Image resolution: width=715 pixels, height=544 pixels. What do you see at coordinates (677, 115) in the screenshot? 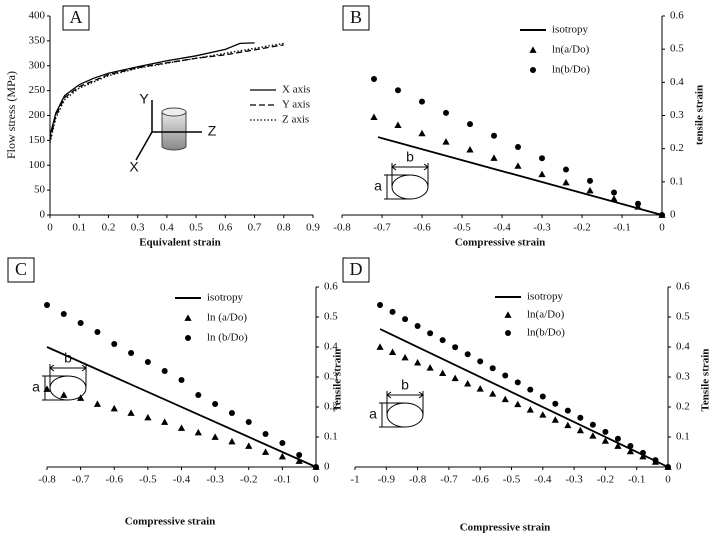
I see `y-tick-label: 0.3` at bounding box center [677, 115].